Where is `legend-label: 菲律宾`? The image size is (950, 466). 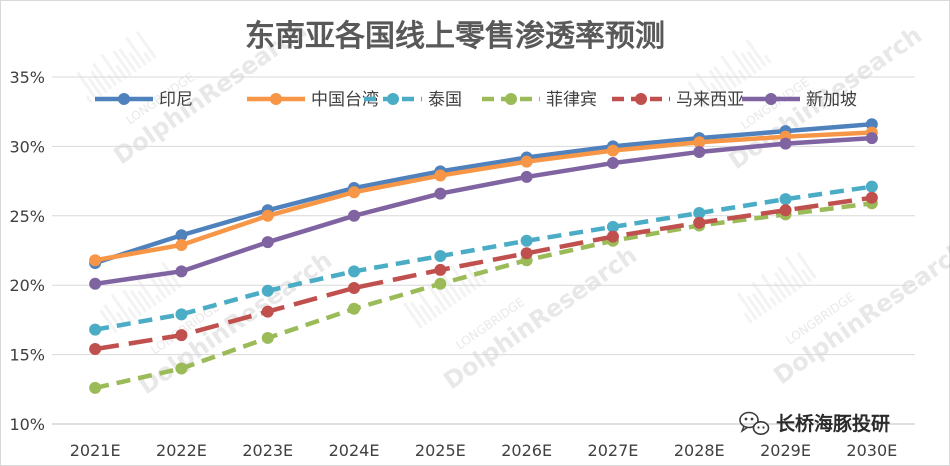
legend-label: 菲律宾 is located at coordinates (571, 100).